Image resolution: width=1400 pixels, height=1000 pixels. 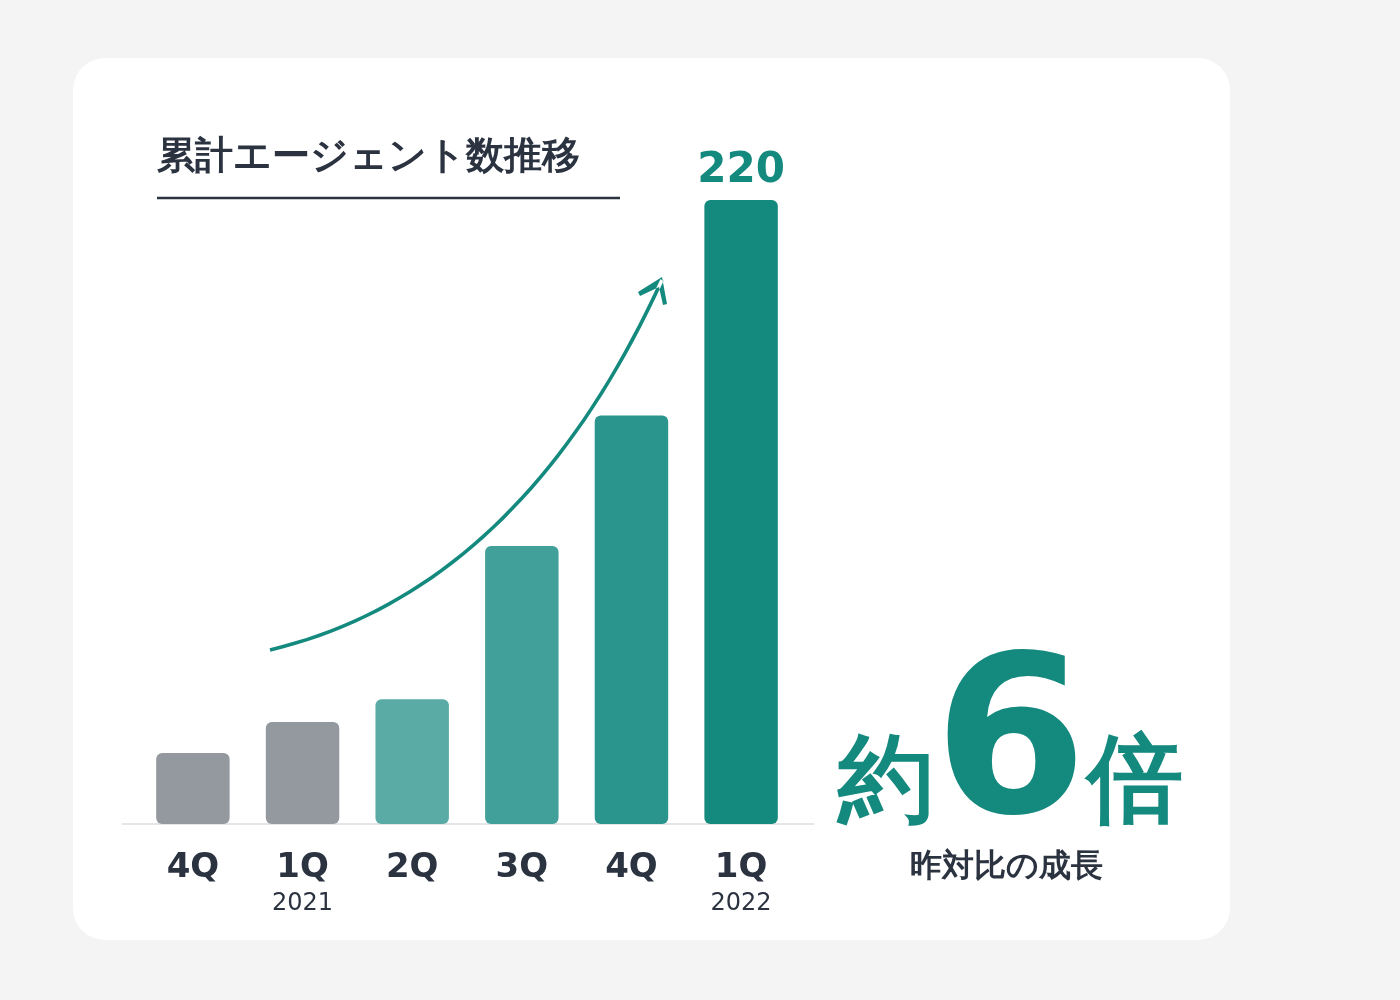 What do you see at coordinates (741, 167) in the screenshot?
I see `data-label: 220` at bounding box center [741, 167].